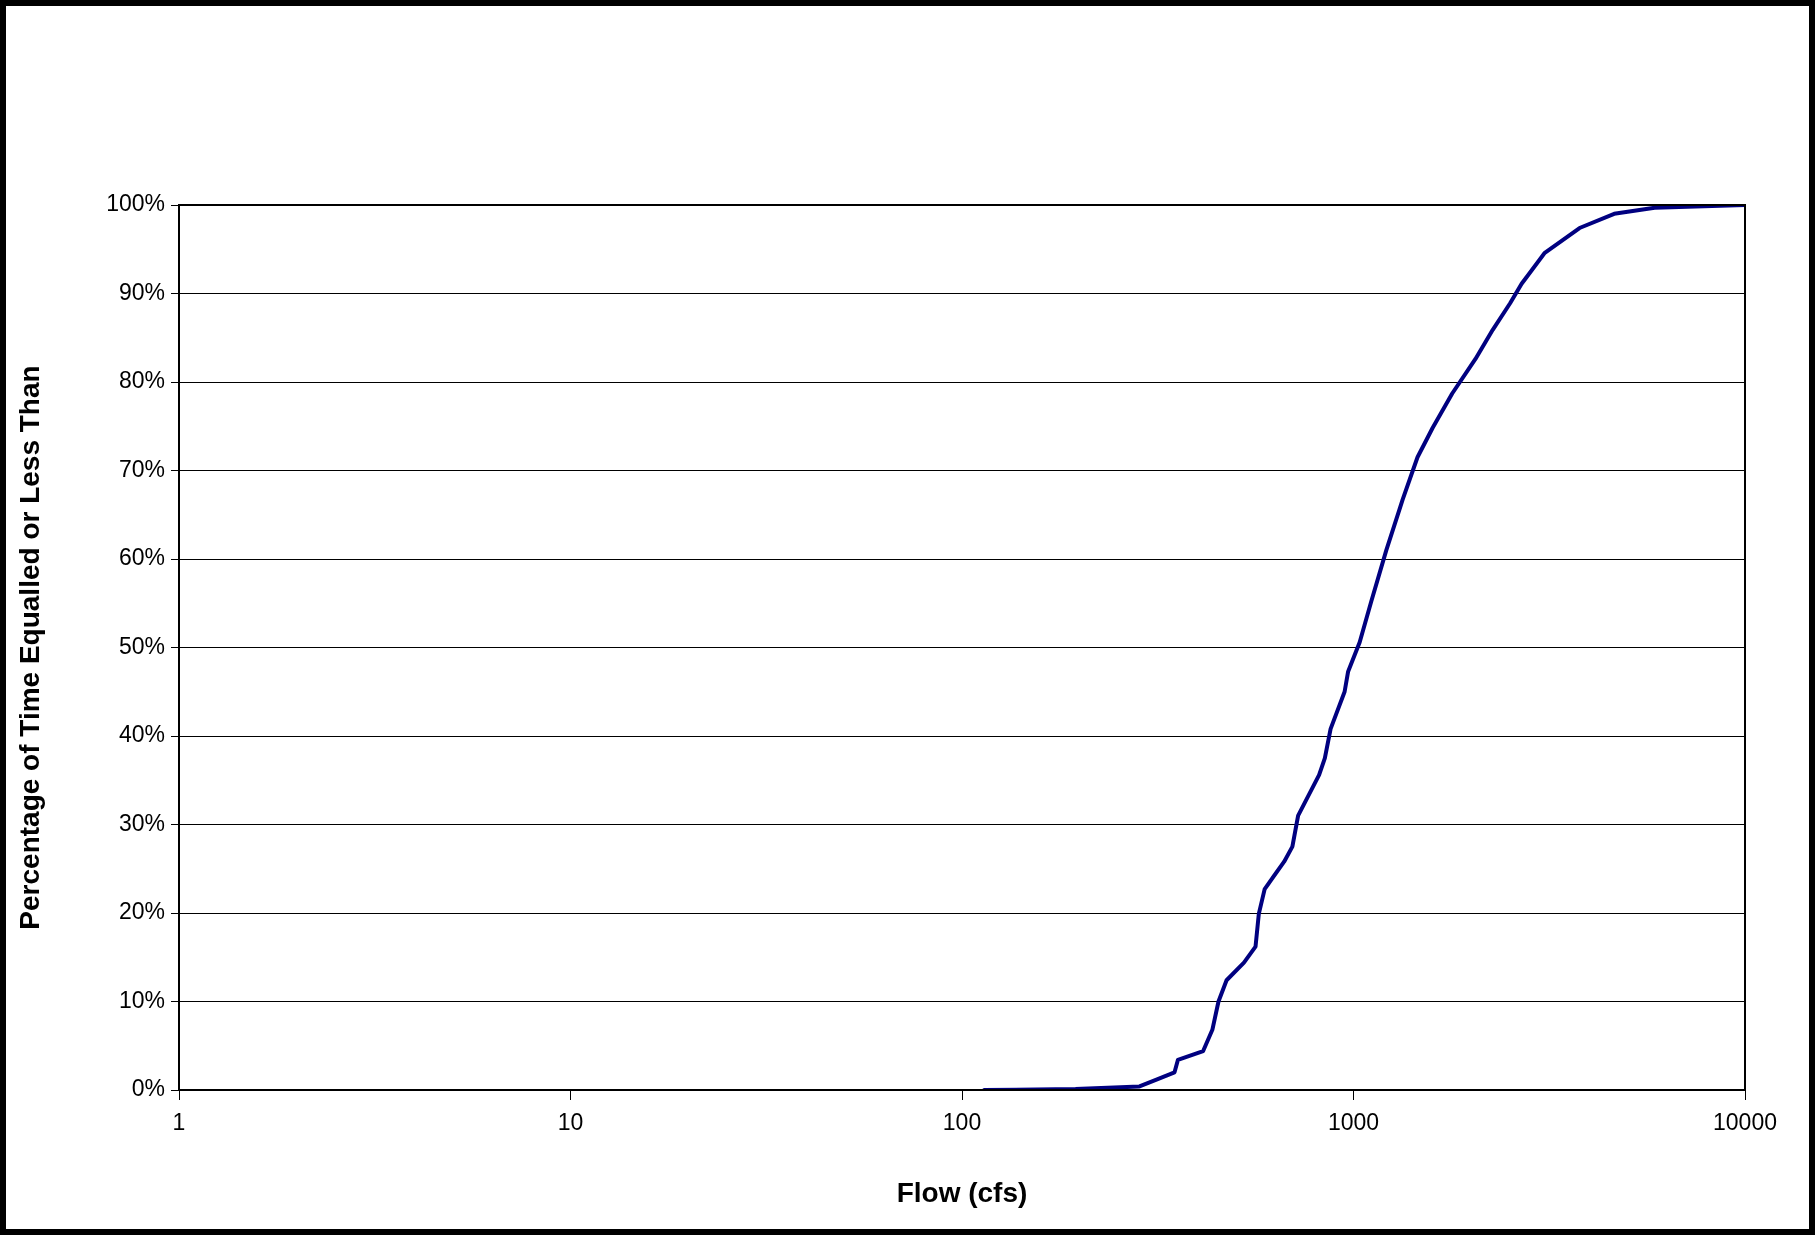  Describe the element at coordinates (1353, 1122) in the screenshot. I see `x-tick-label: 1000` at that location.